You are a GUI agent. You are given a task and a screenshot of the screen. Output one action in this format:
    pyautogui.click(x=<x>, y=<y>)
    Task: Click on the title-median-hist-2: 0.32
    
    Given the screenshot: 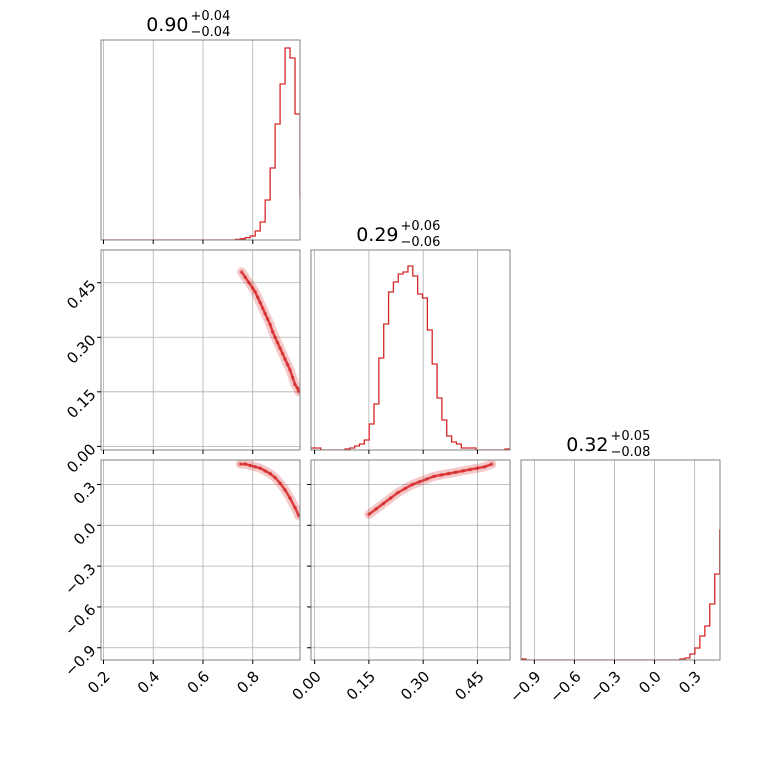 What is the action you would take?
    pyautogui.click(x=587, y=445)
    